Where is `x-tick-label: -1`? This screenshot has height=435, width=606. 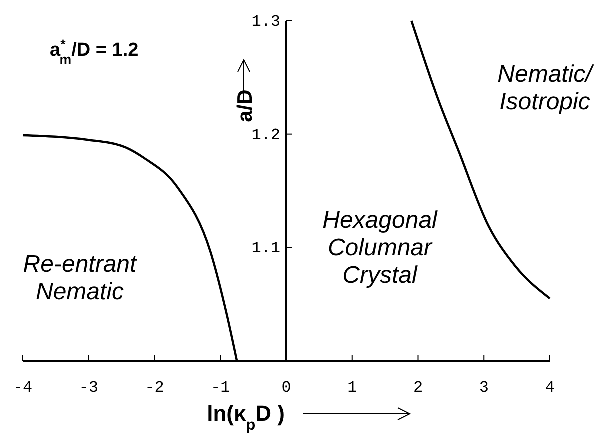 x-tick-label: -1 is located at coordinates (220, 388).